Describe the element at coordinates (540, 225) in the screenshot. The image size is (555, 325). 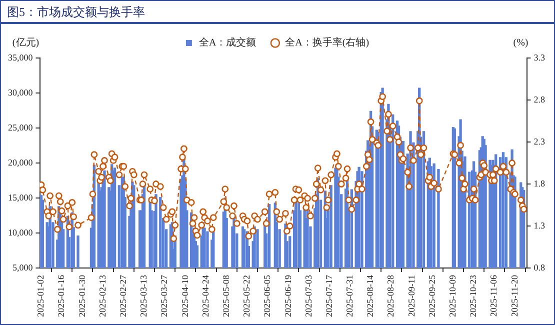
I see `y2-tick-label: 1.3` at that location.